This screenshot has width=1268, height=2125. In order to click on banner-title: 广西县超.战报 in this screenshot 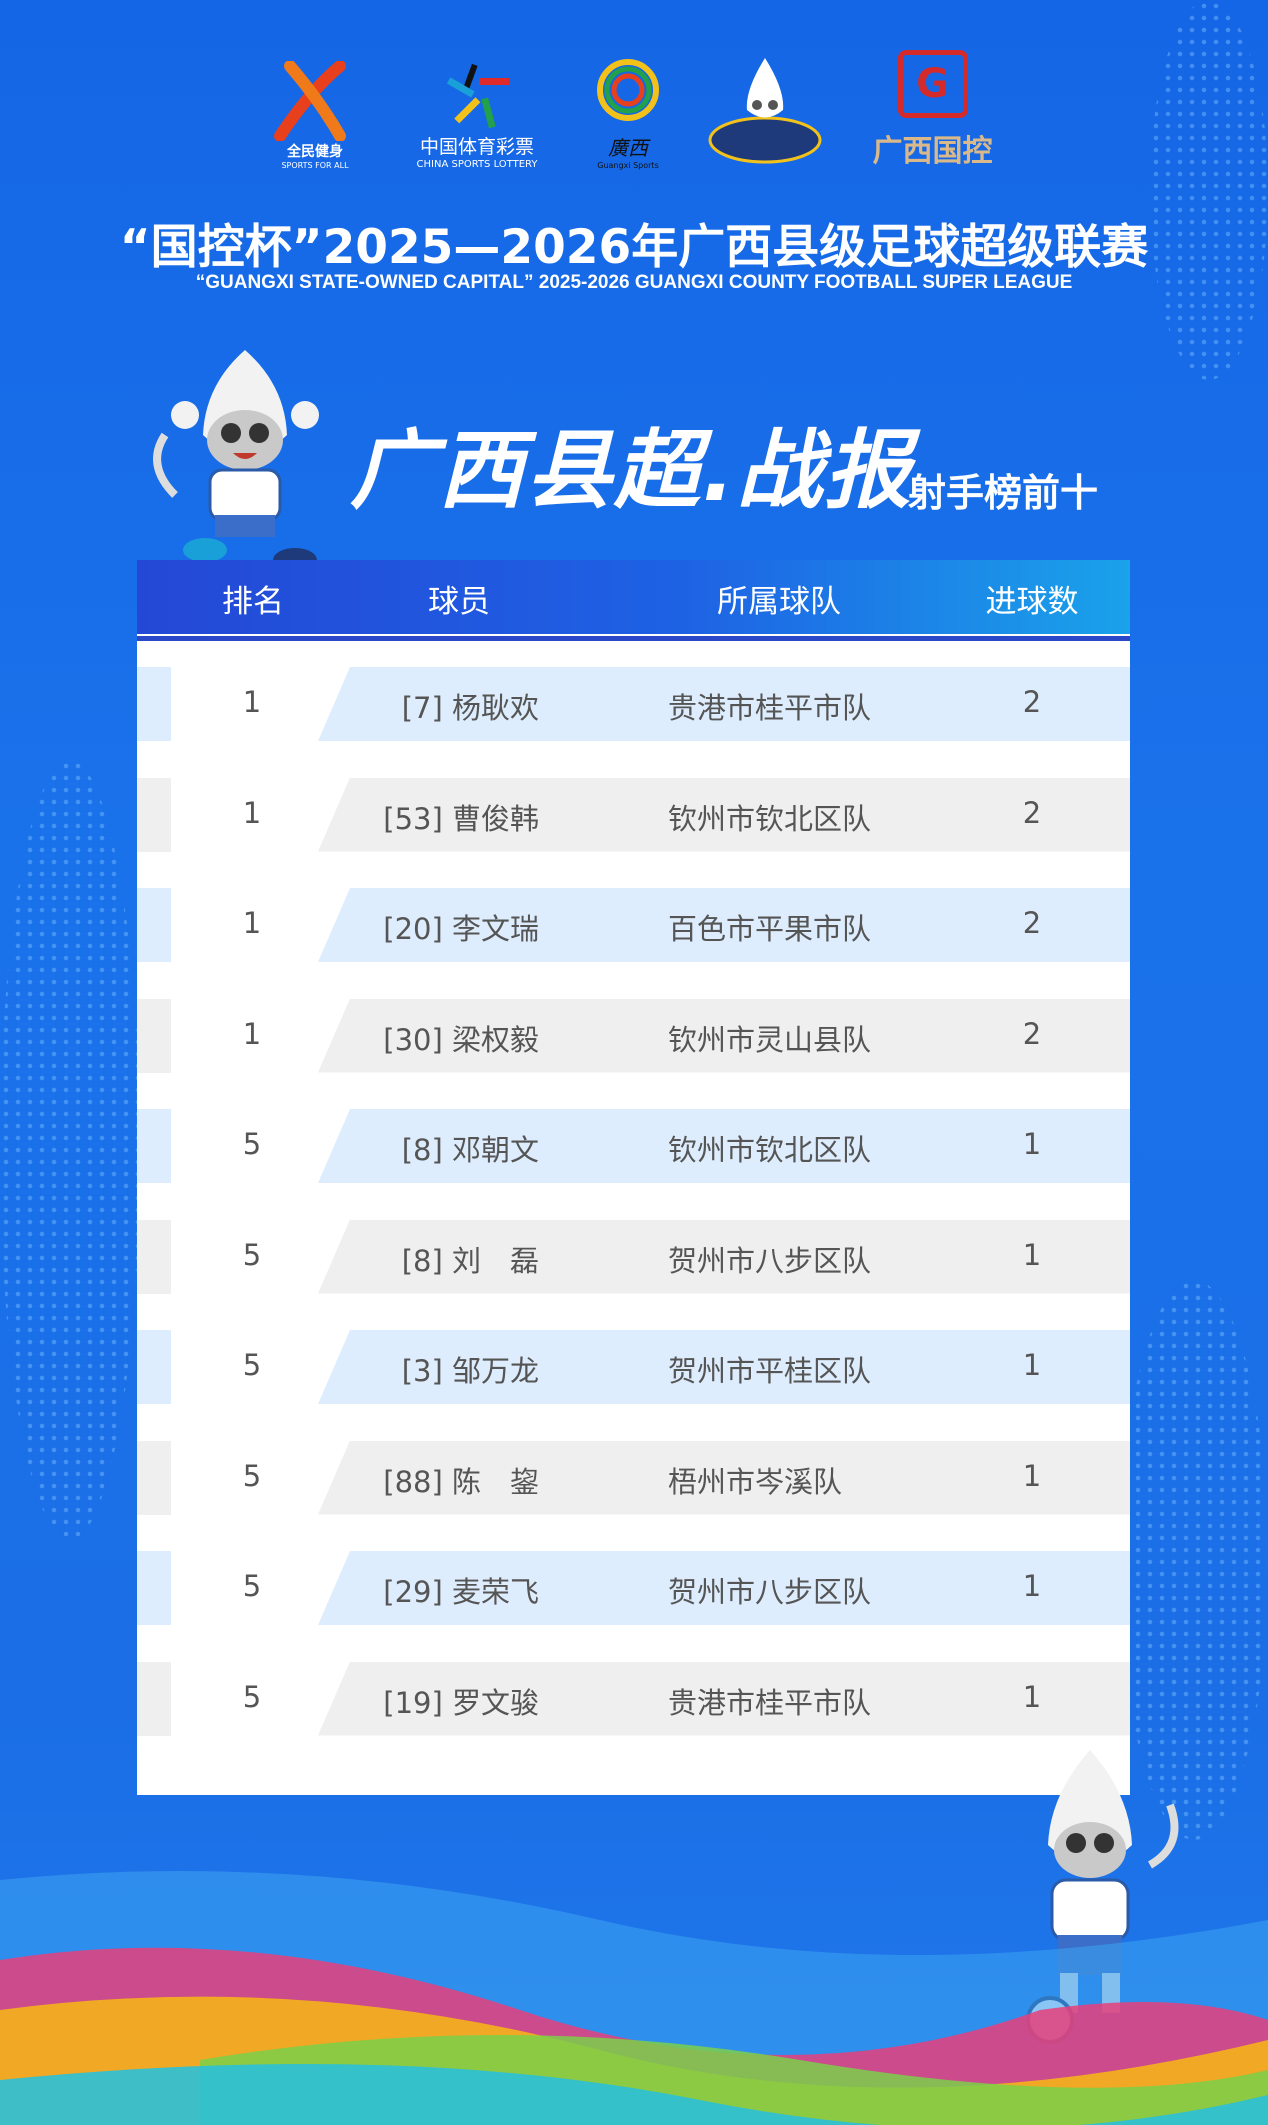, I will do `click(631, 471)`.